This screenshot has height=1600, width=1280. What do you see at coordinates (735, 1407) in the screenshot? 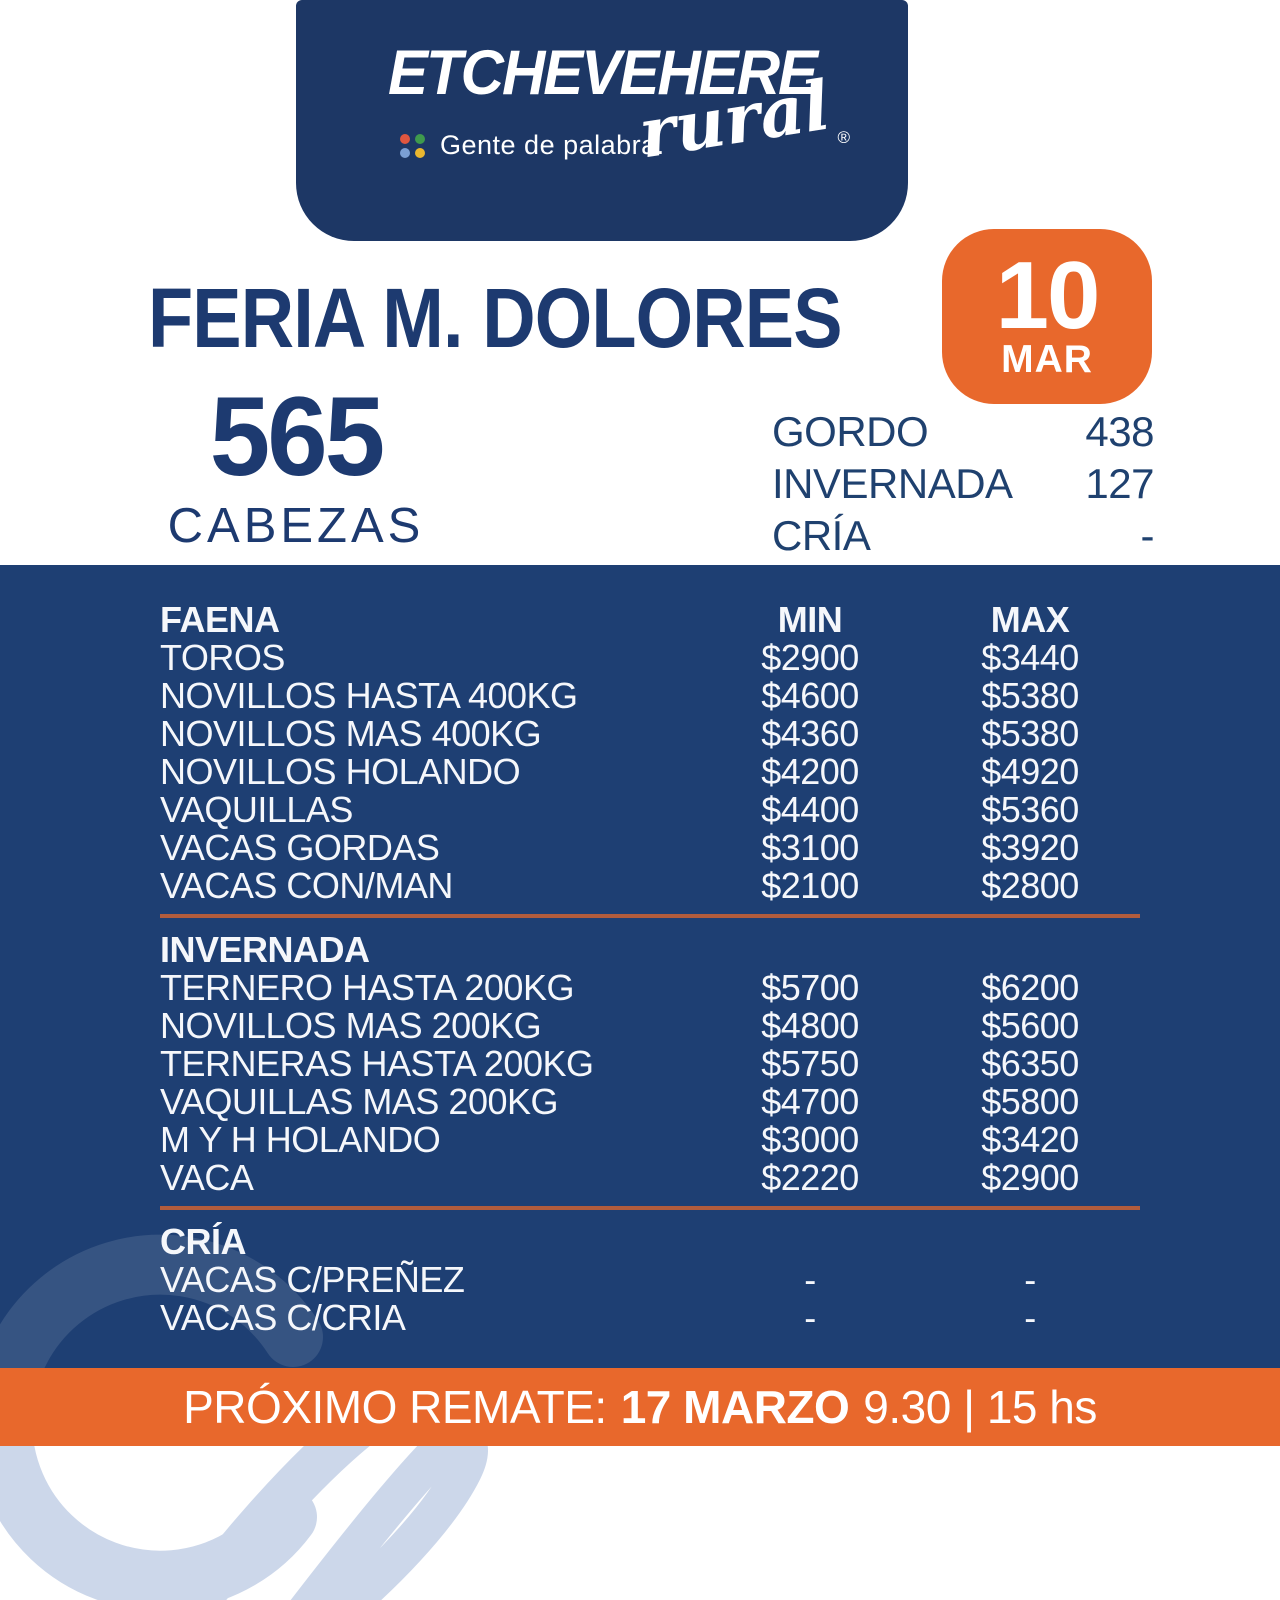
I see `next-auction-date: 17 MARZO` at bounding box center [735, 1407].